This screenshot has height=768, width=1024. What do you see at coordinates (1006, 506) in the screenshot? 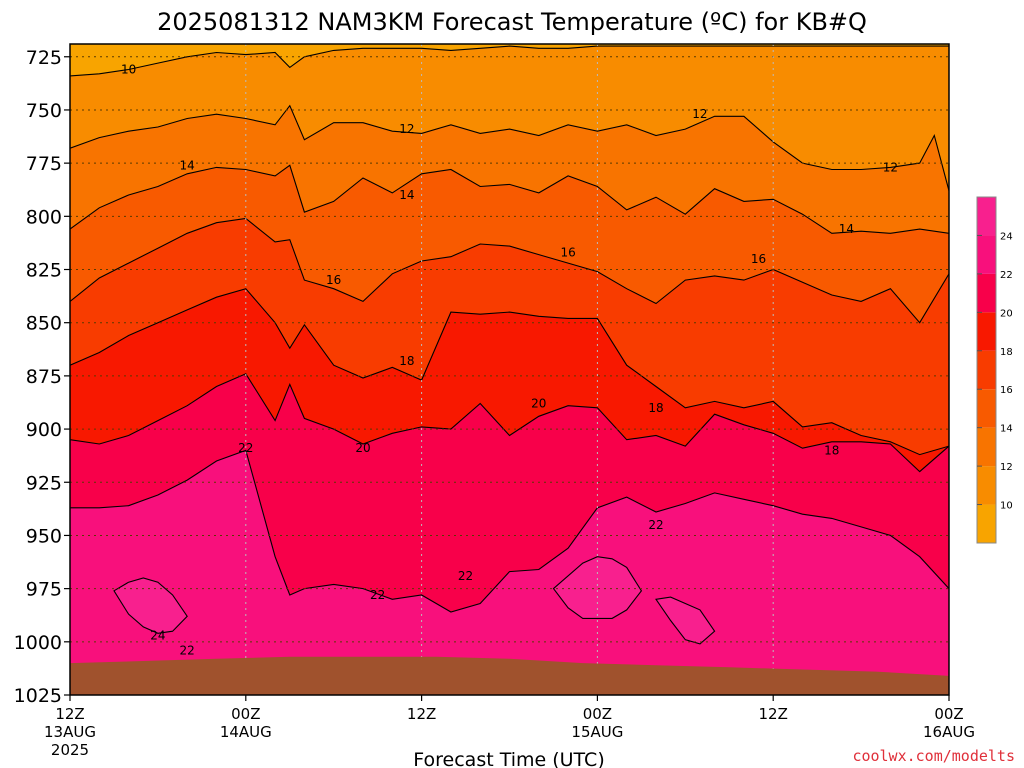
I see `legend-label: 10` at bounding box center [1006, 506].